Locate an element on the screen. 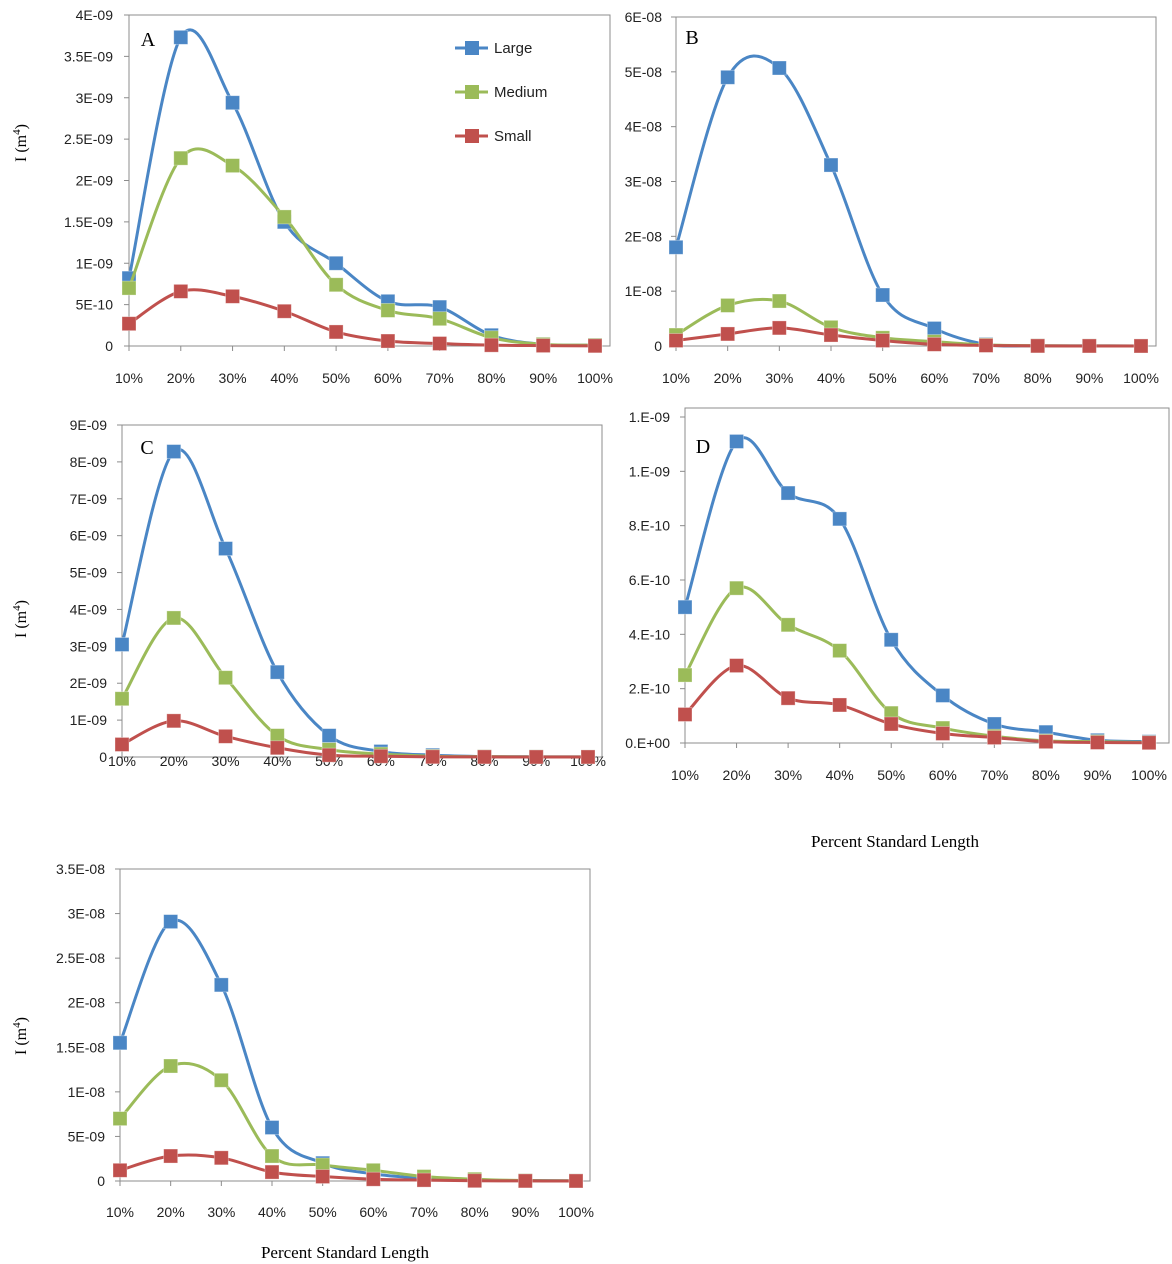 This screenshot has width=1172, height=1264. y-tick-label: 5E-10 is located at coordinates (95, 305).